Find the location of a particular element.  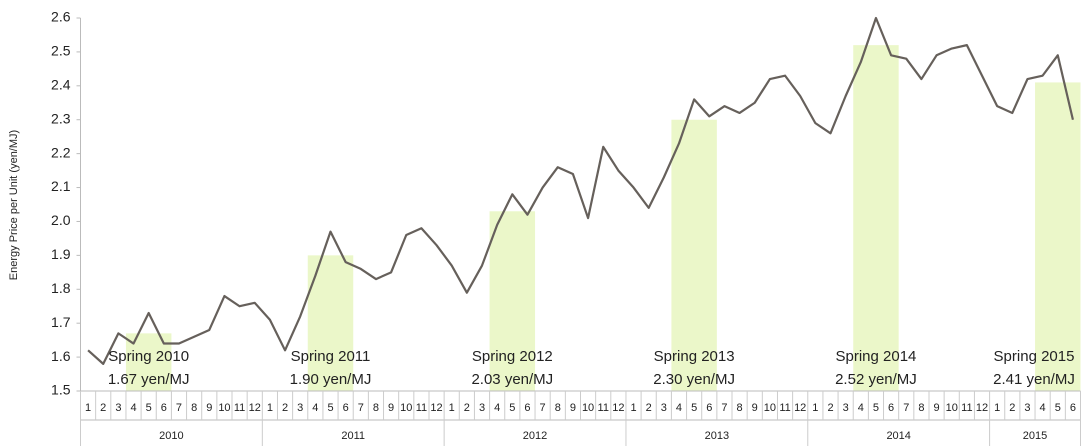

spring-value-label: 2.30 yen/MJ is located at coordinates (694, 379).